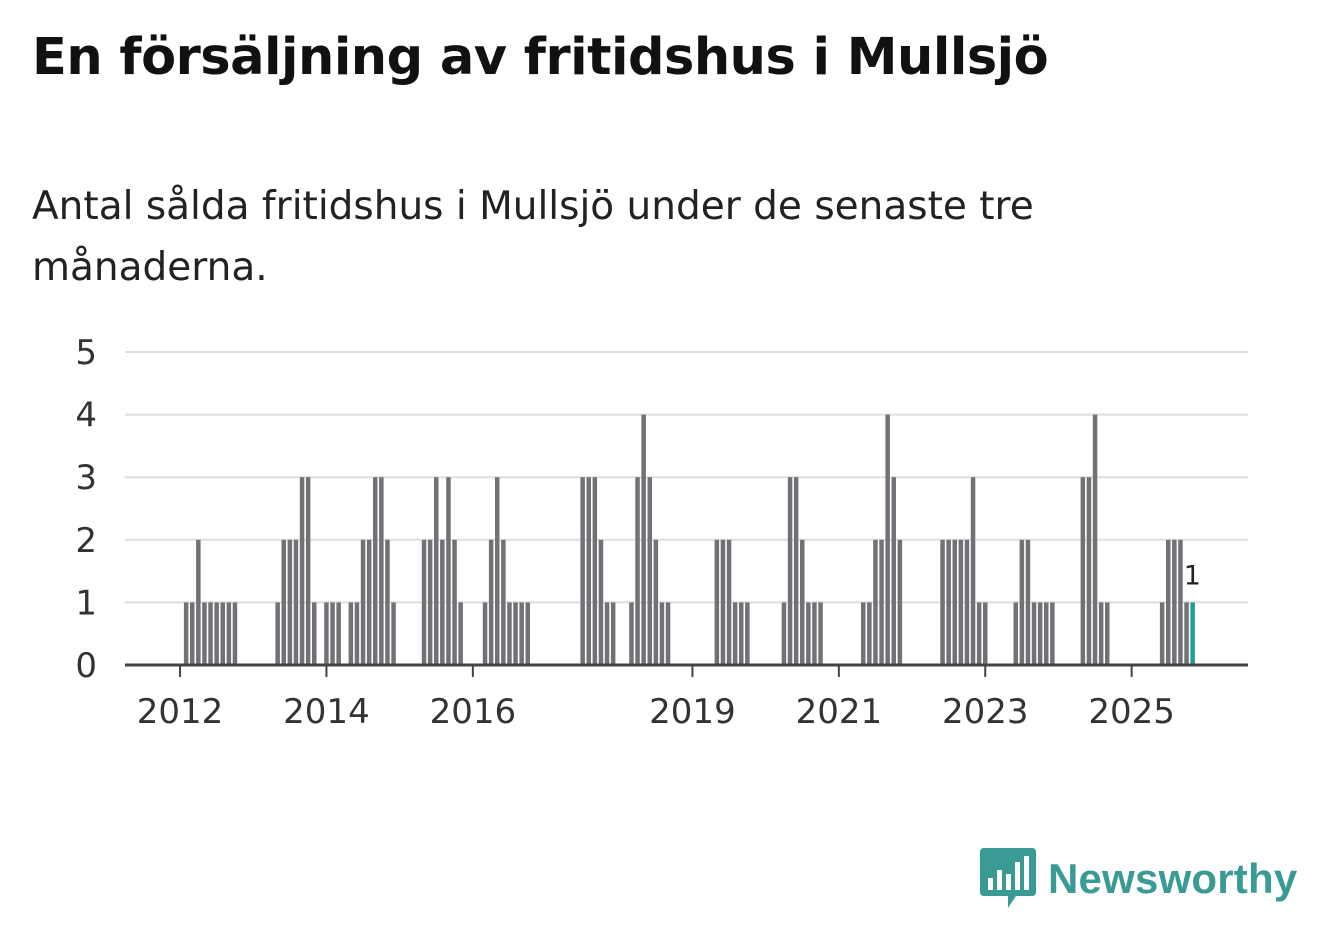 The width and height of the screenshot is (1322, 939). What do you see at coordinates (326, 712) in the screenshot?
I see `x-tick-label: 2014` at bounding box center [326, 712].